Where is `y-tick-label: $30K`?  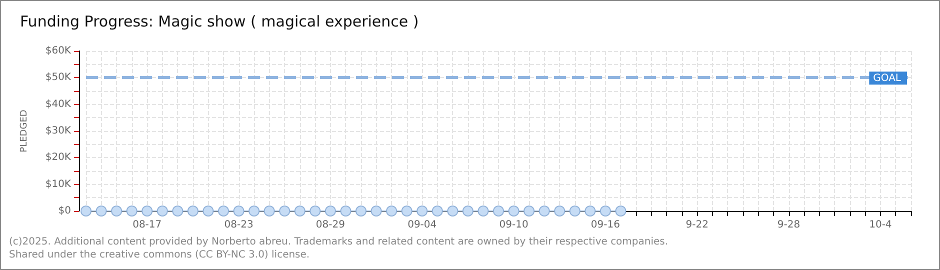 y-tick-label: $30K is located at coordinates (58, 131).